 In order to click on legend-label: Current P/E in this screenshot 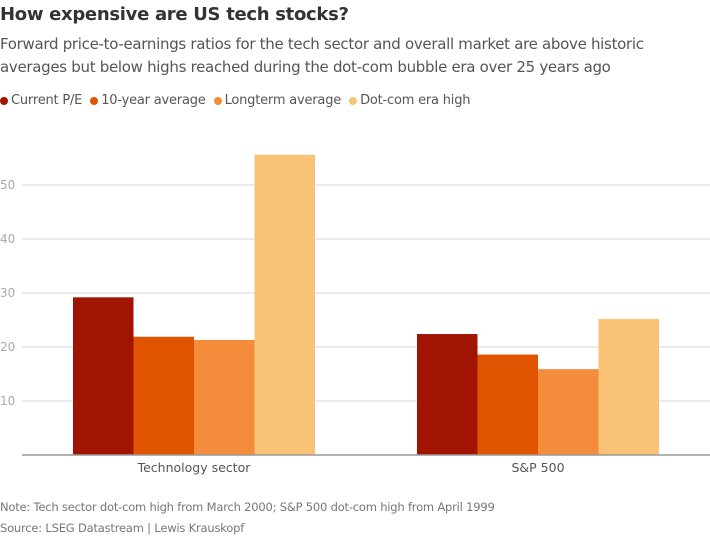, I will do `click(47, 100)`.